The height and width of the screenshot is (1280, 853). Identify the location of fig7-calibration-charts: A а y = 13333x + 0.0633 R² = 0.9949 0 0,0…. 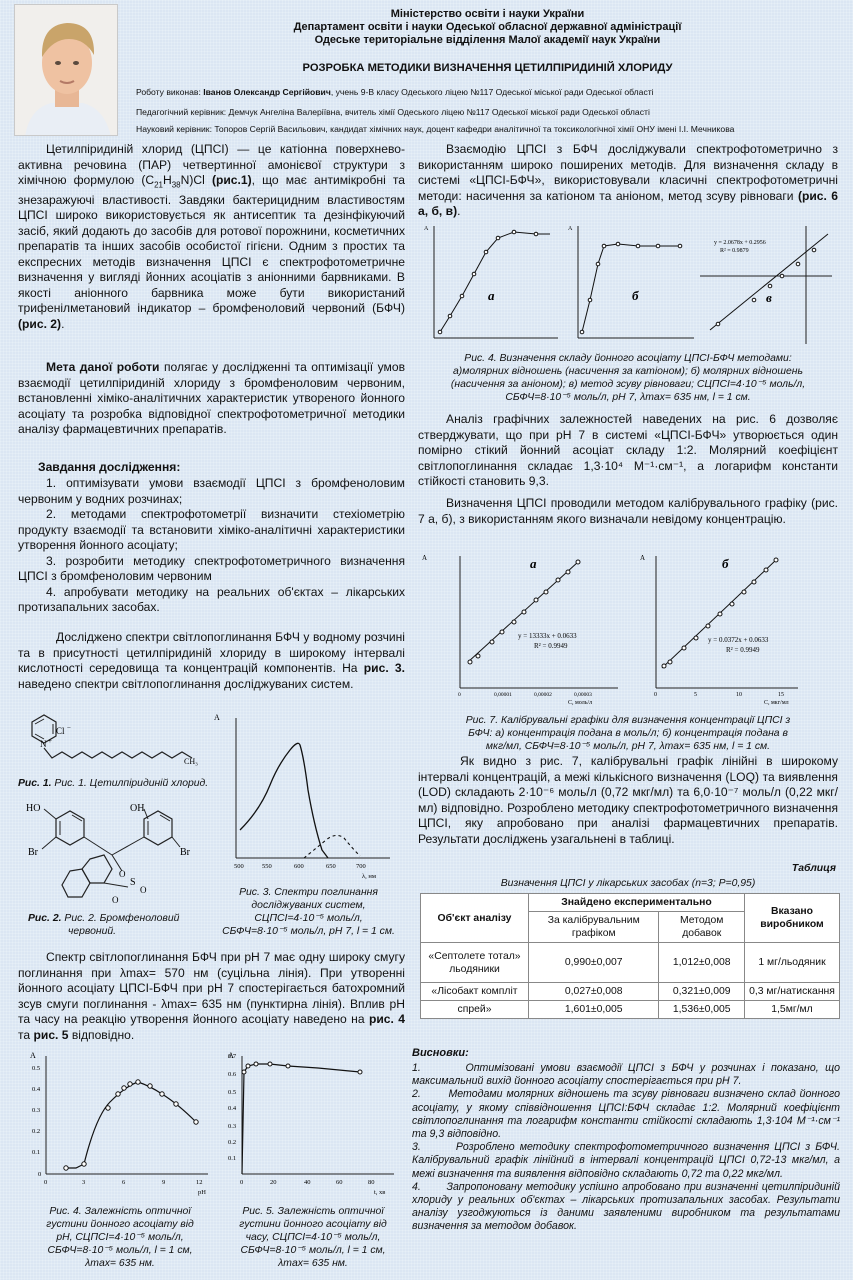
(610, 630).